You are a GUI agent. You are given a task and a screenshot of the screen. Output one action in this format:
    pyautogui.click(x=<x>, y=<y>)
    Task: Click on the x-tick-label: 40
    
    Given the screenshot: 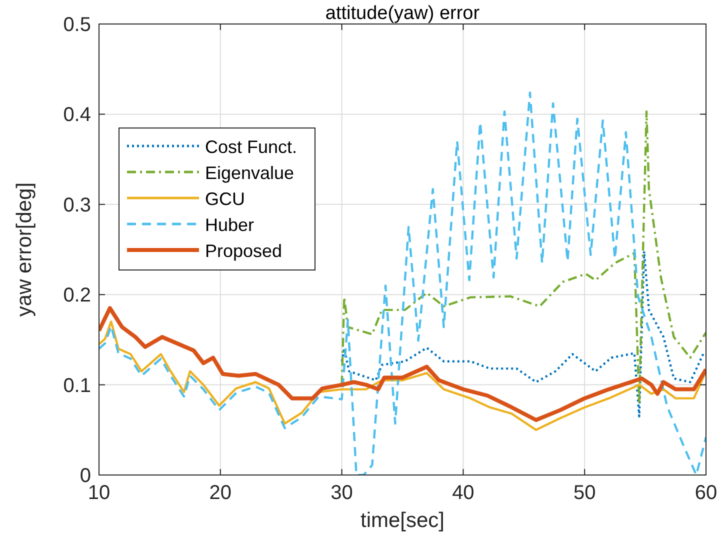 What is the action you would take?
    pyautogui.click(x=463, y=493)
    